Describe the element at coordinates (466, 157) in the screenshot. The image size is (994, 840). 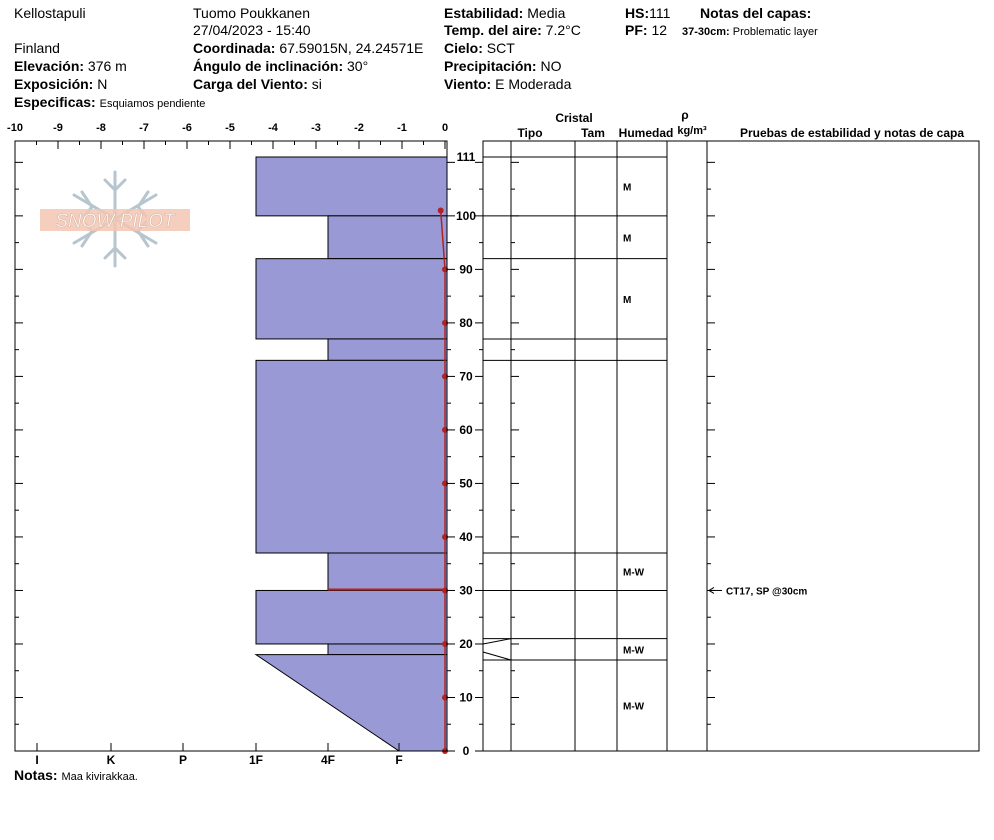
I see `depth-tick-label: 111` at that location.